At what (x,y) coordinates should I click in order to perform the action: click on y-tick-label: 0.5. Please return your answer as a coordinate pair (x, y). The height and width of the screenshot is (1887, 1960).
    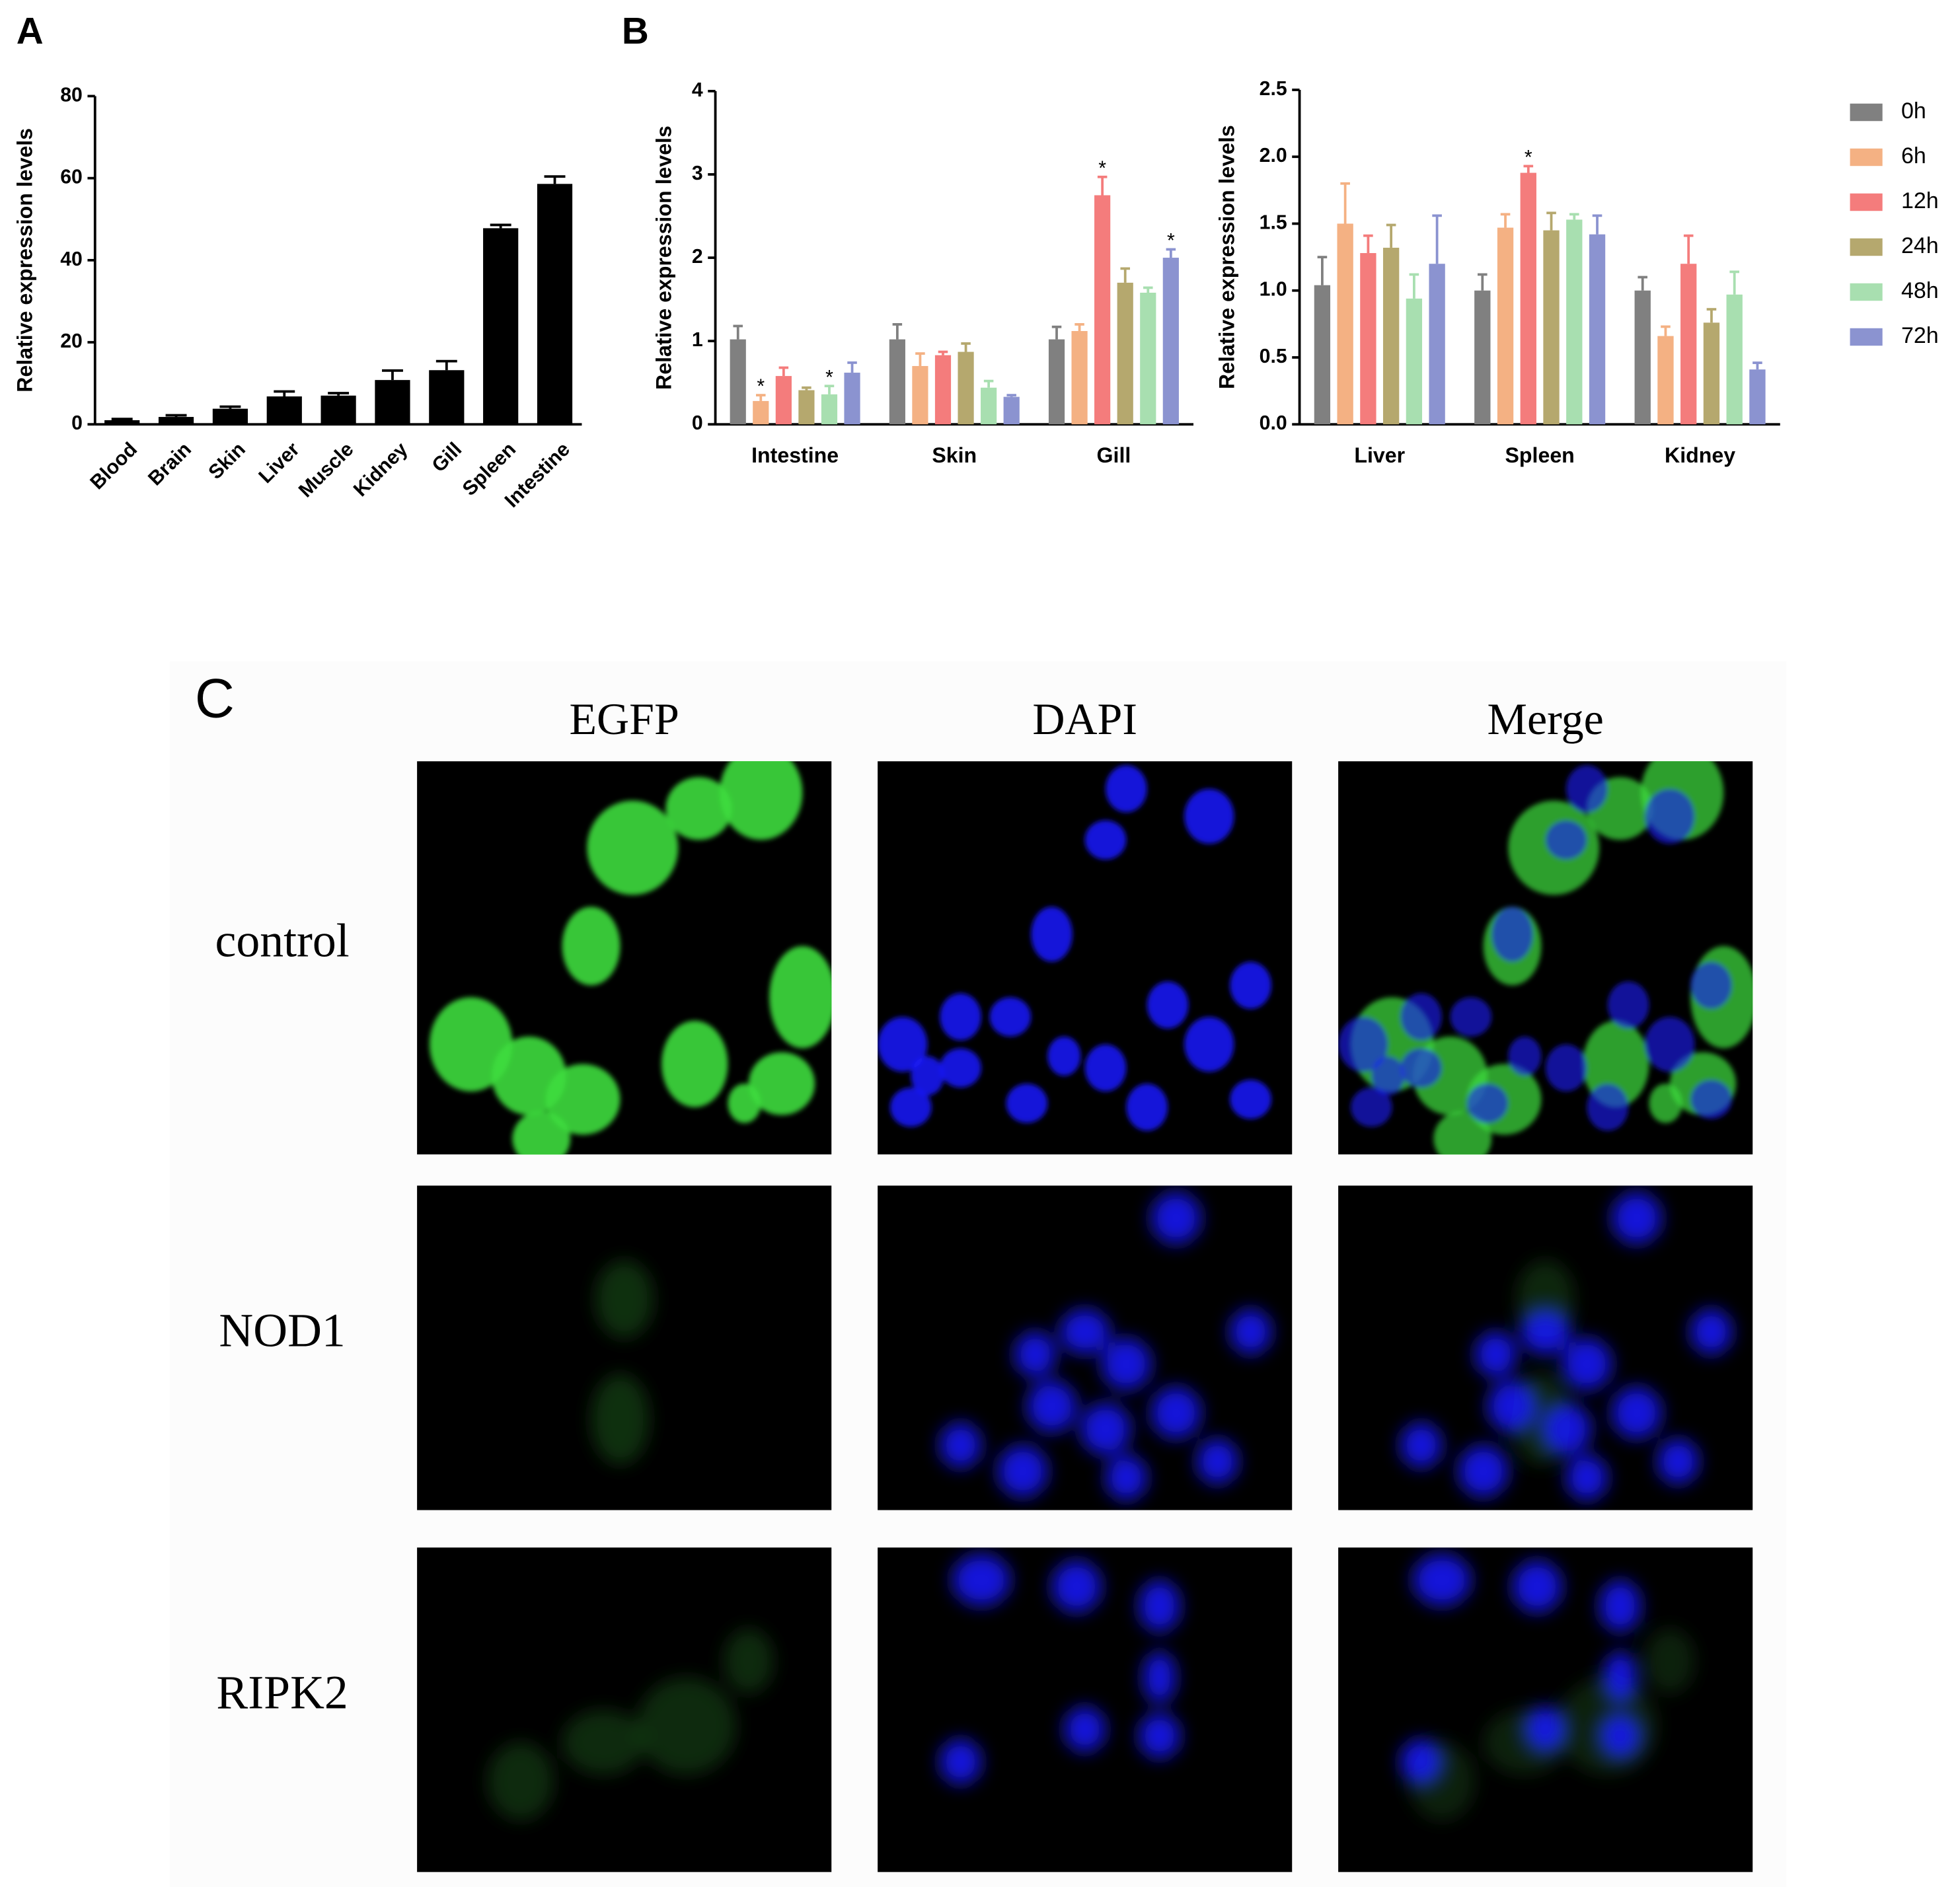
    Looking at the image, I should click on (1273, 356).